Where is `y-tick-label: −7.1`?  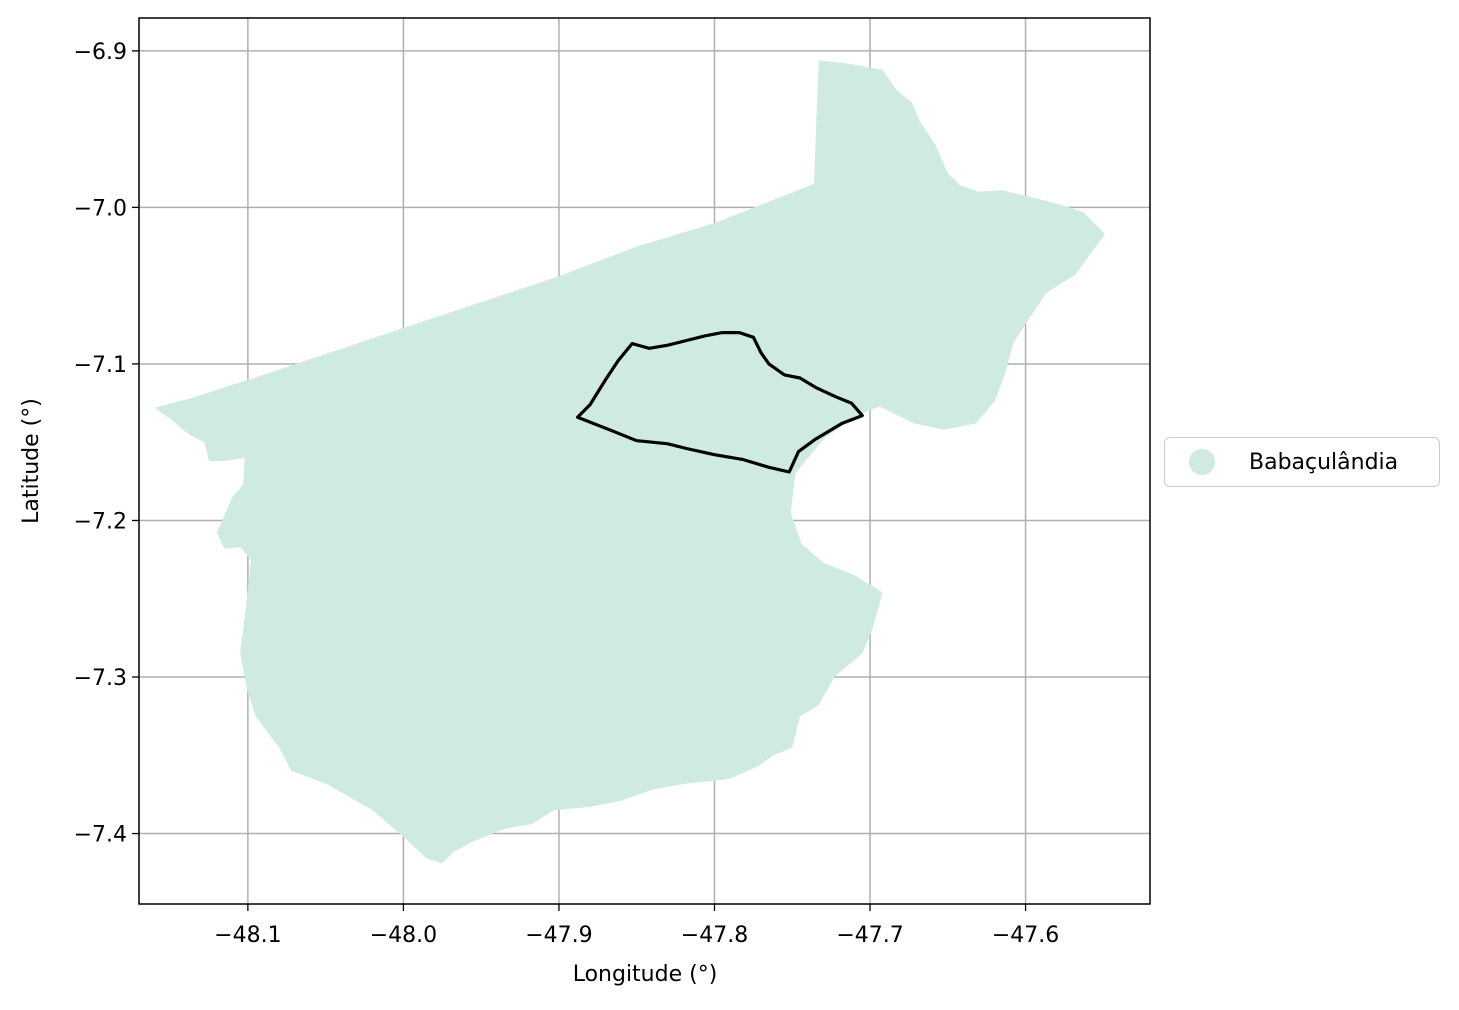
y-tick-label: −7.1 is located at coordinates (100, 365).